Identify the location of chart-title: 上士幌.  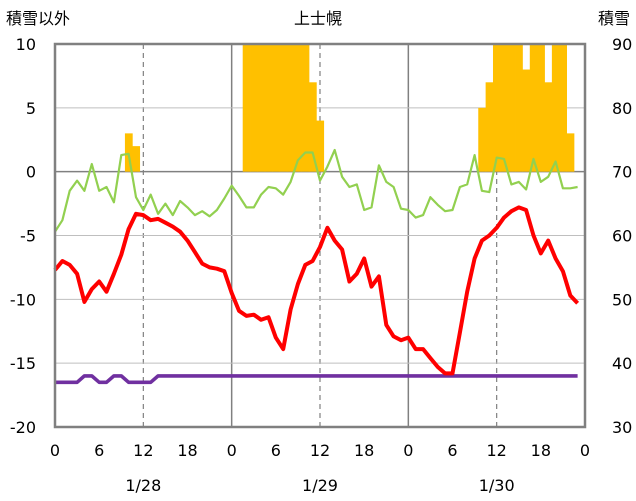
(318, 18).